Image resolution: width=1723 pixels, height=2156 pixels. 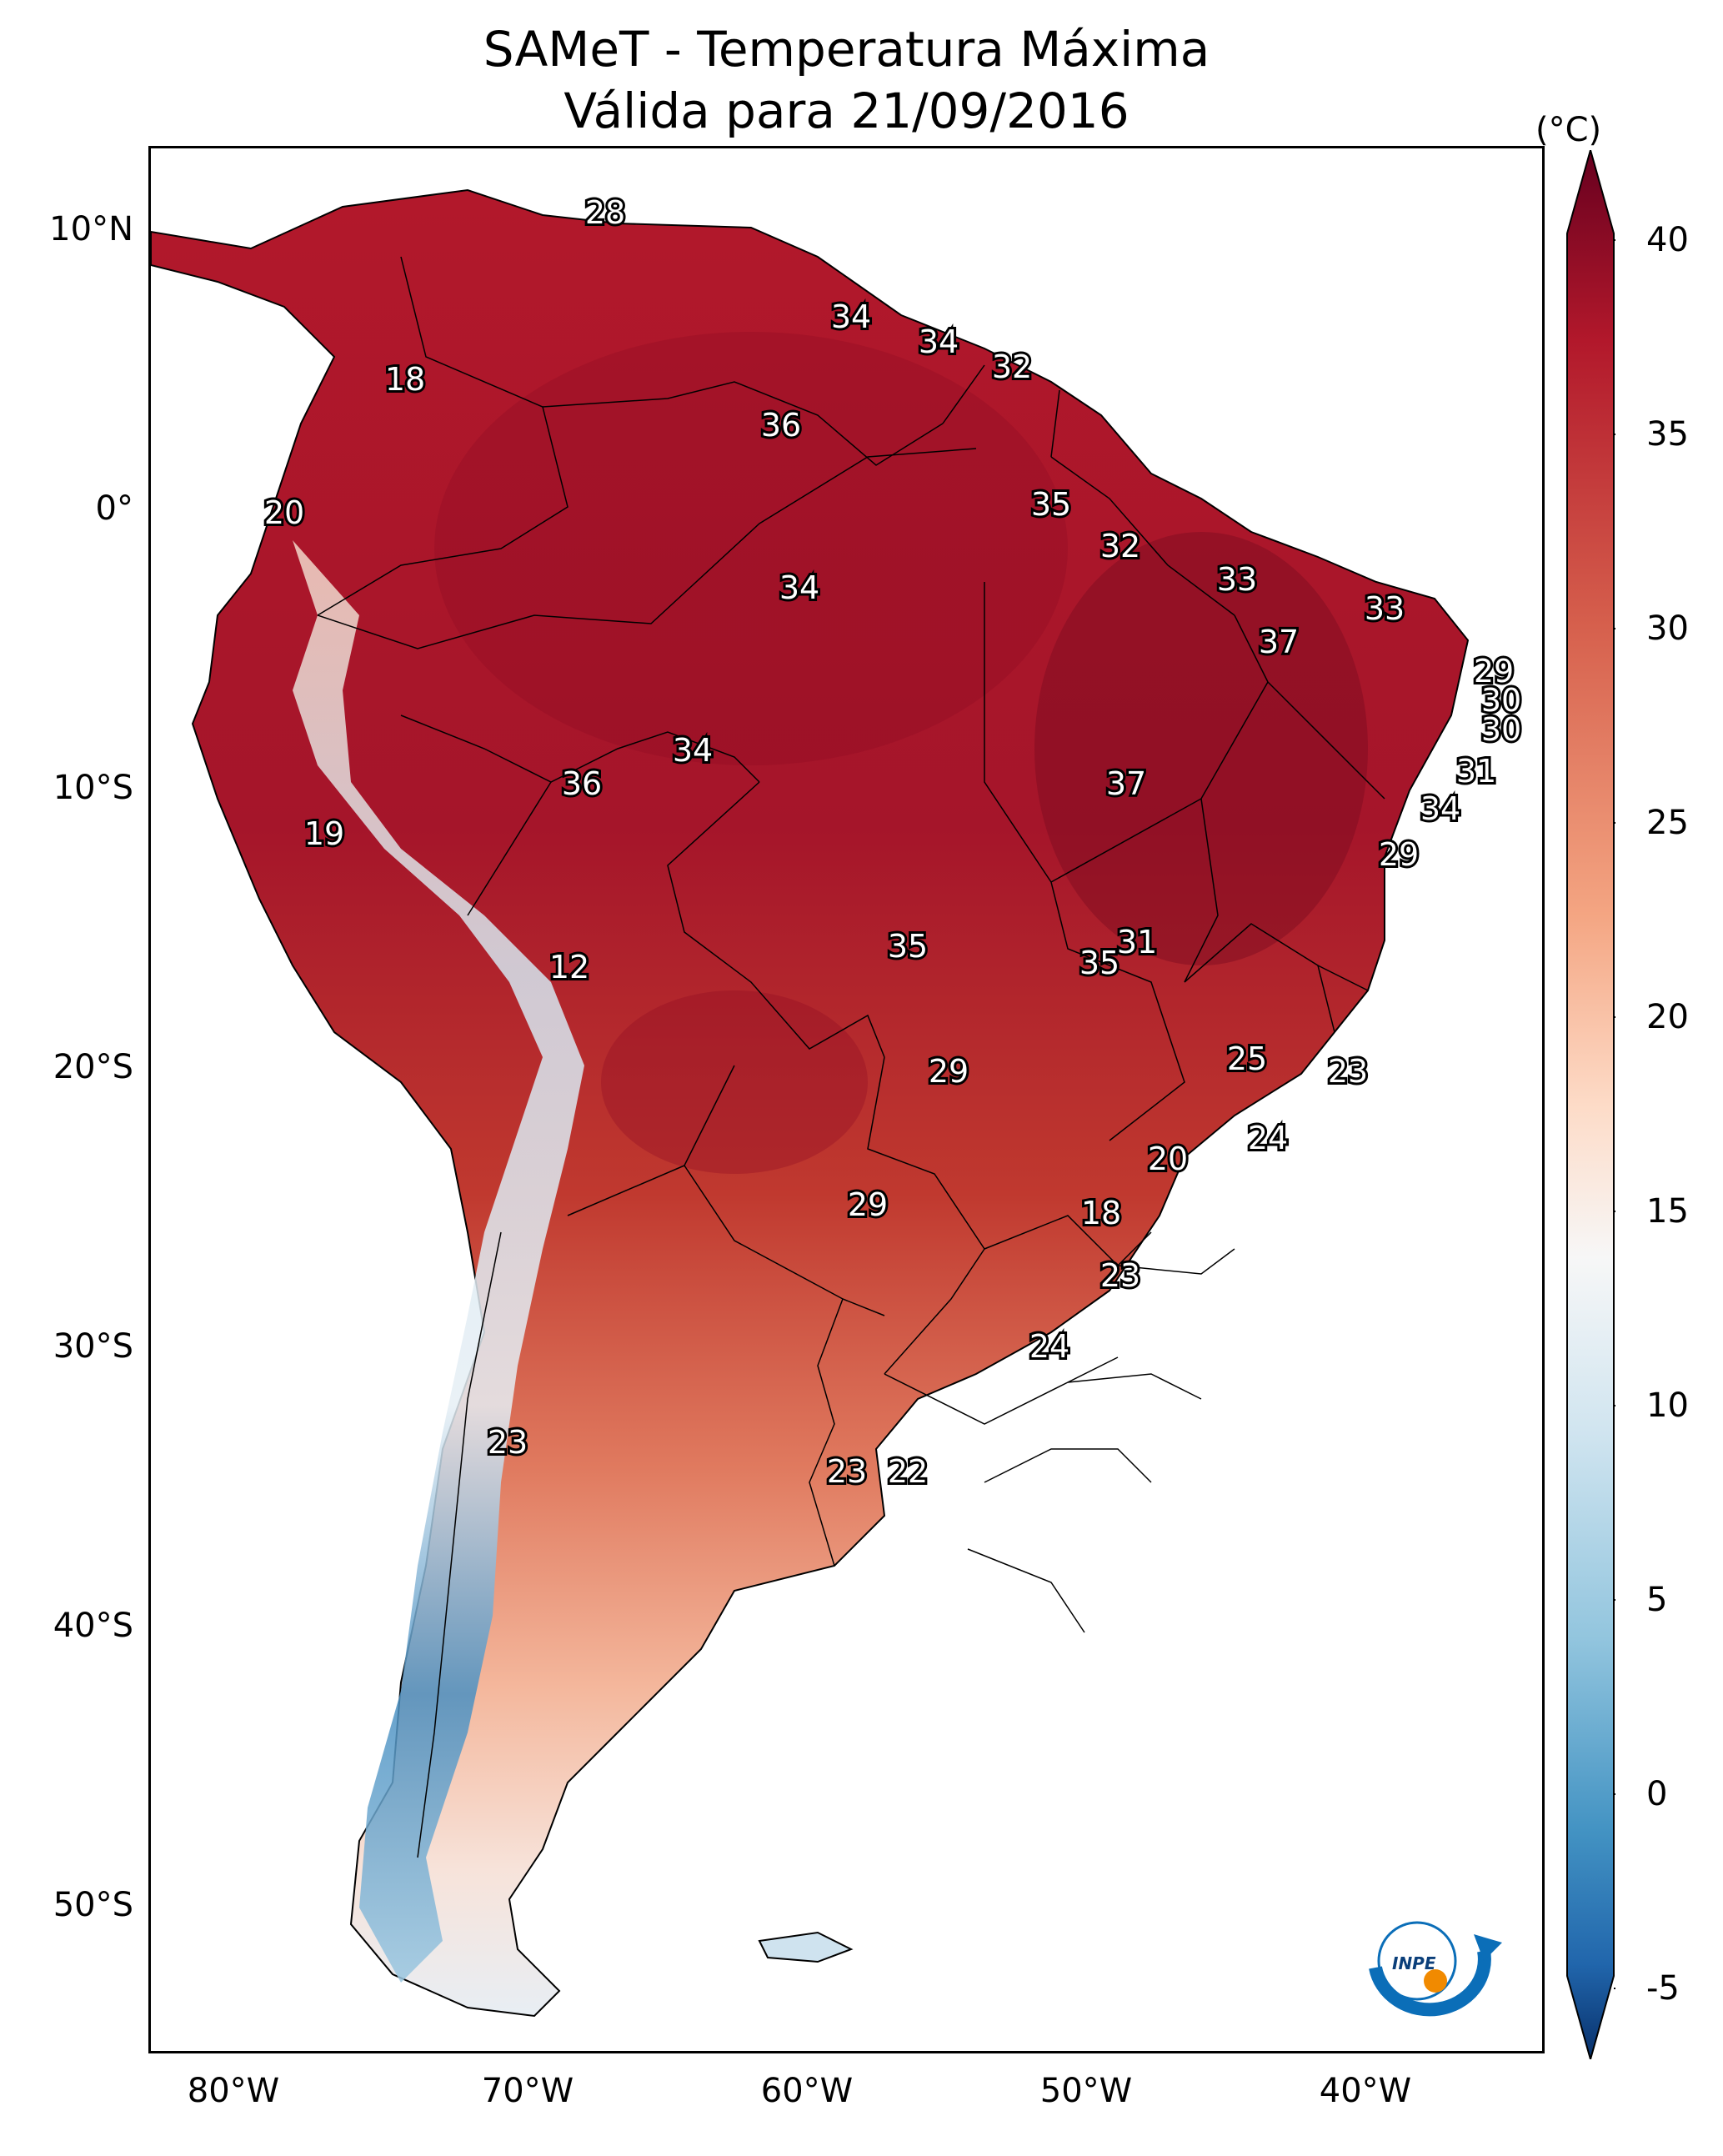 What do you see at coordinates (114, 509) in the screenshot?
I see `lat-label-0: 0°` at bounding box center [114, 509].